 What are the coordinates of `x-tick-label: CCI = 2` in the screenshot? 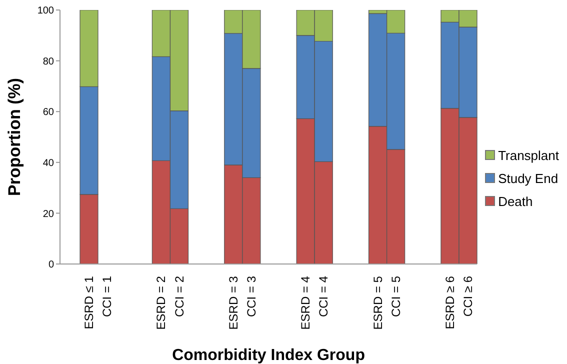 It's located at (179, 297).